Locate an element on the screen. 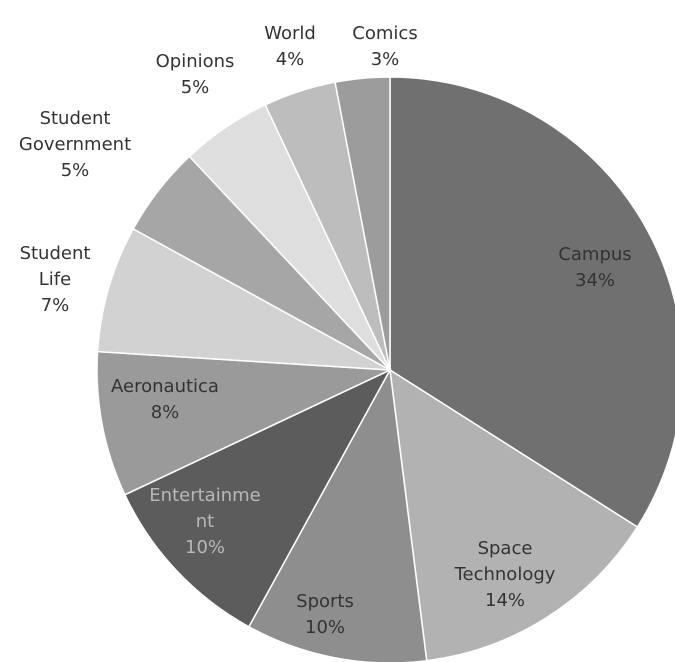 The image size is (675, 662). slice-label: Student Life 7% is located at coordinates (55, 280).